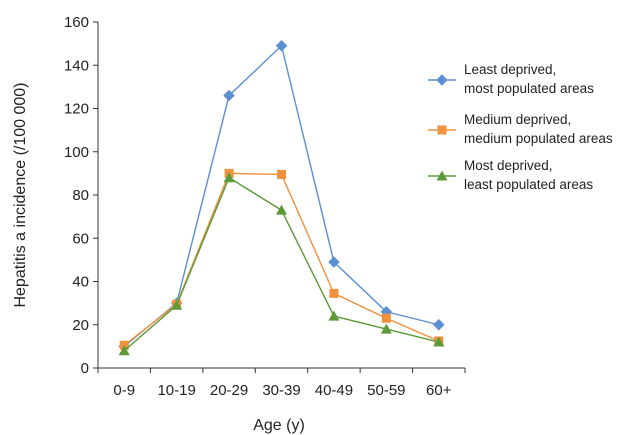  What do you see at coordinates (529, 88) in the screenshot?
I see `legend-label: most populated areas` at bounding box center [529, 88].